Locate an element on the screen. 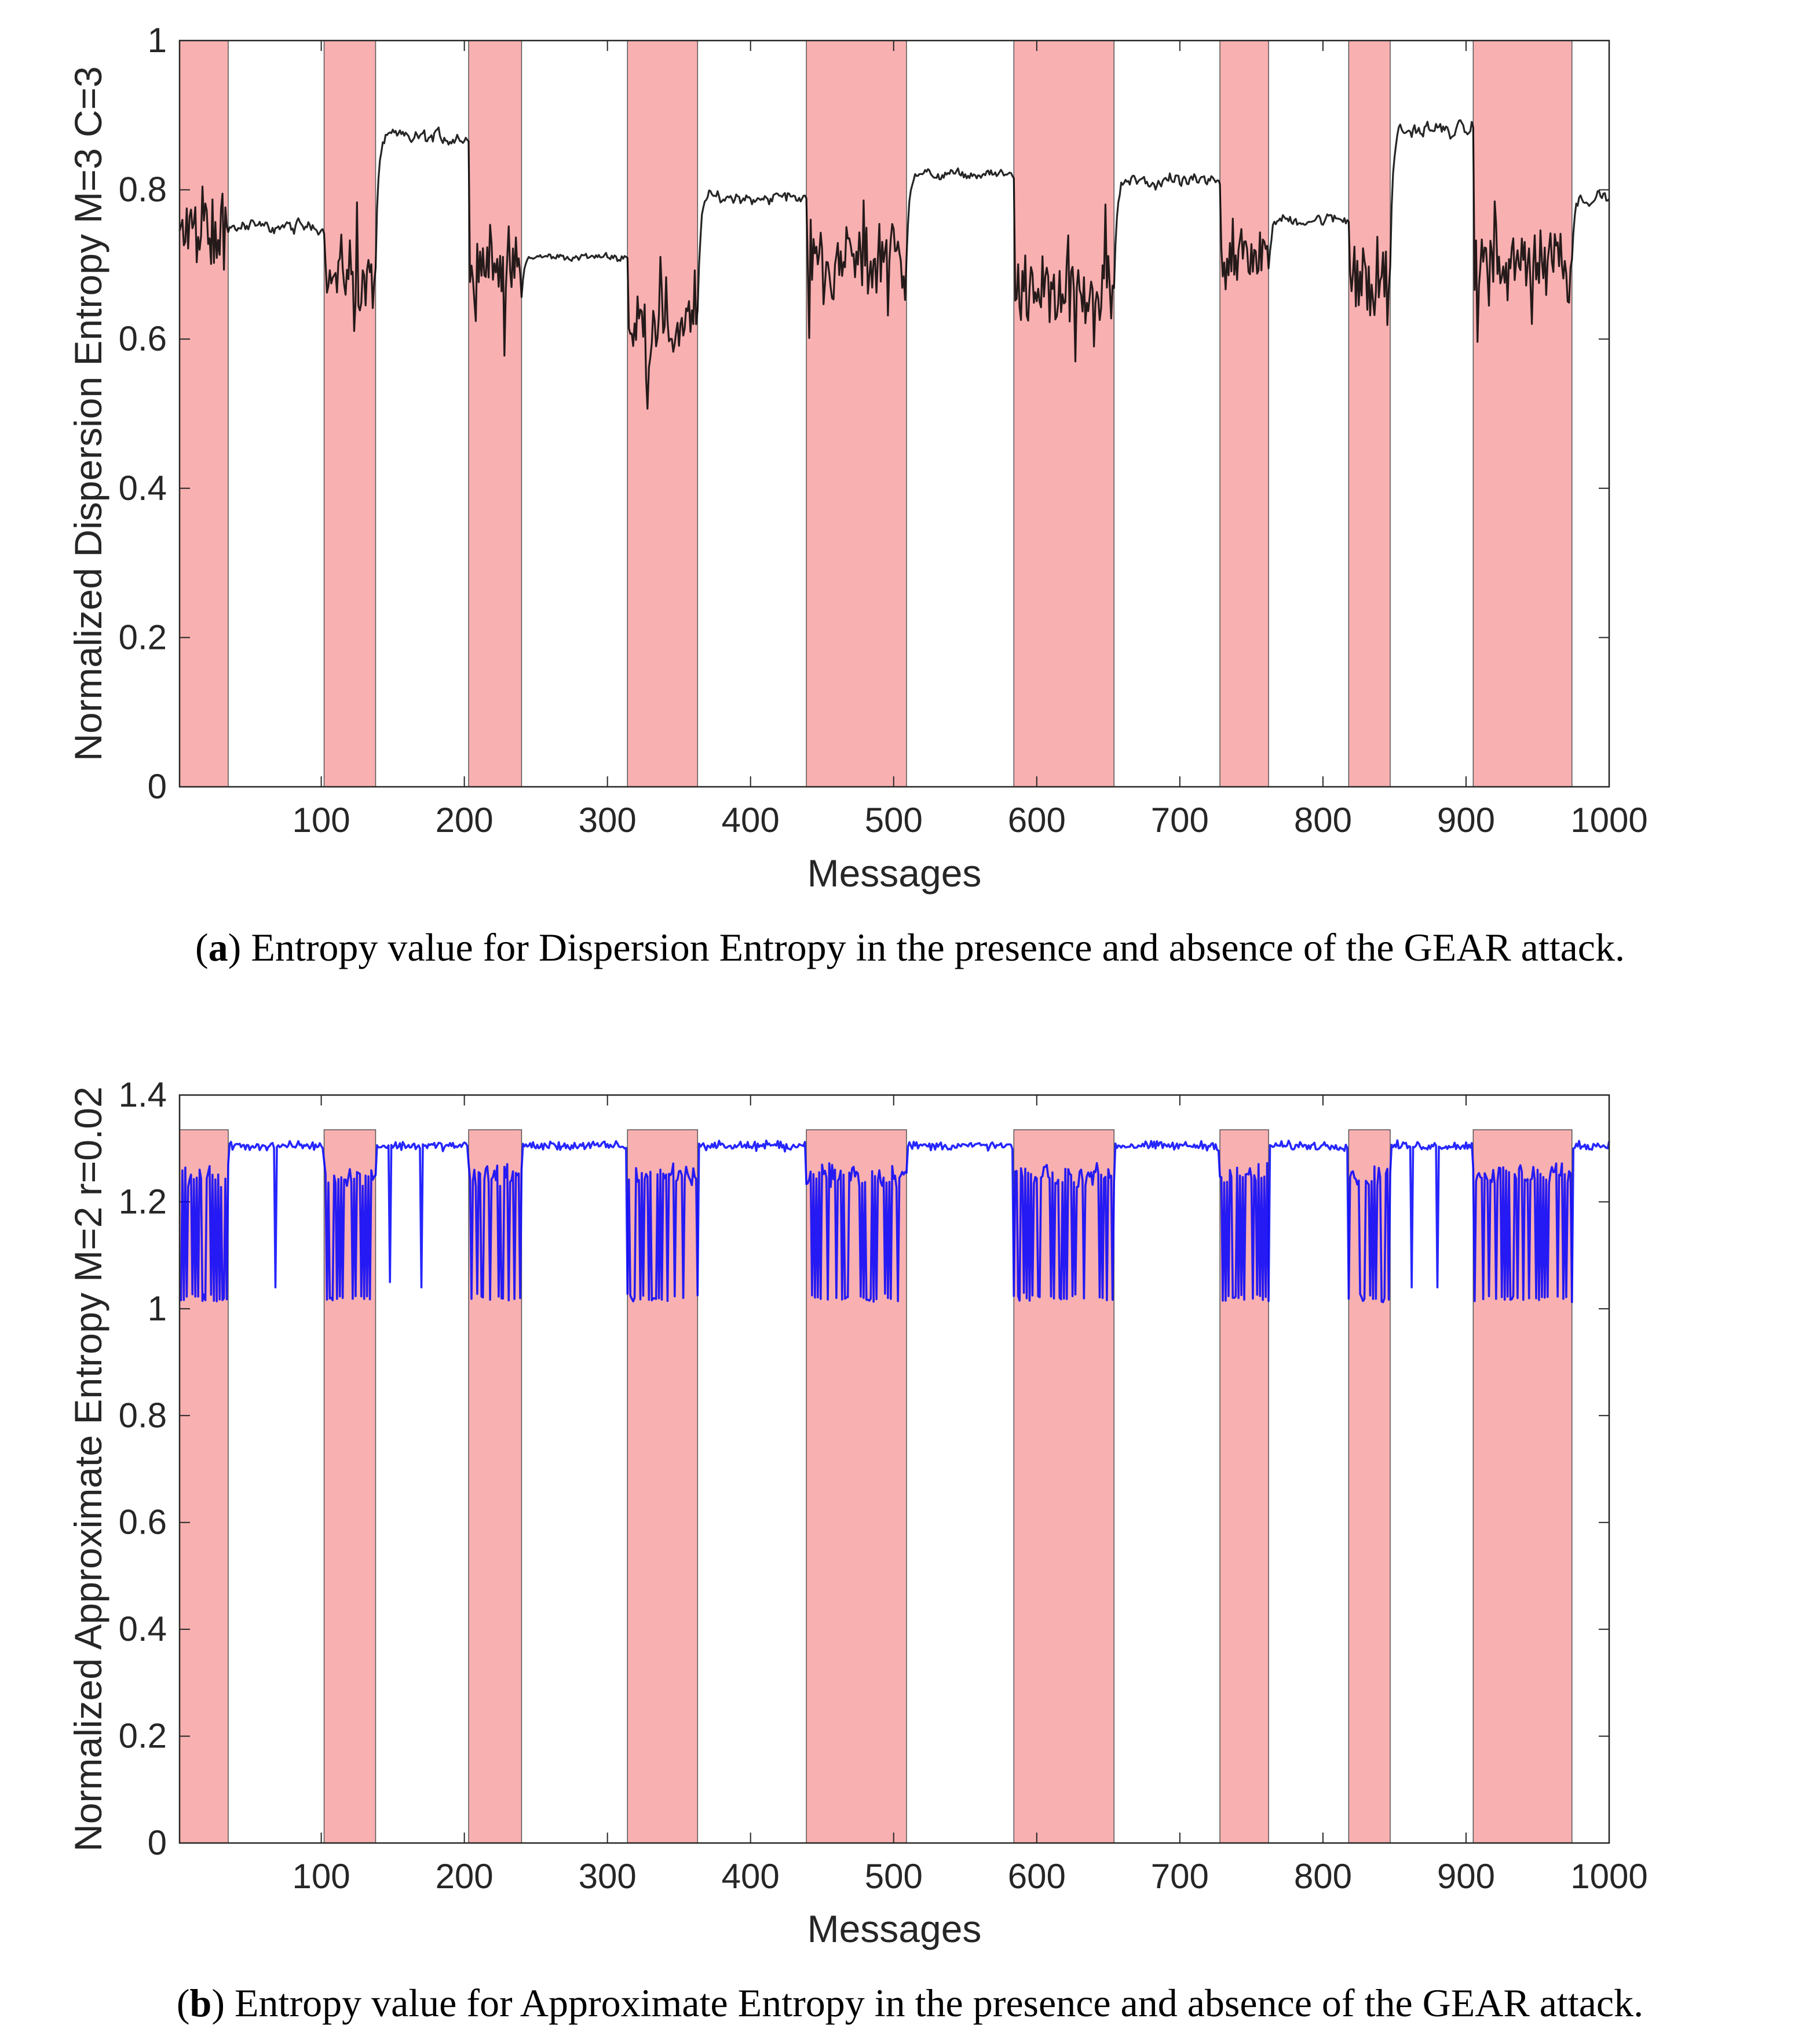 The width and height of the screenshot is (1820, 2040). panel-a-series-line is located at coordinates (894, 264).